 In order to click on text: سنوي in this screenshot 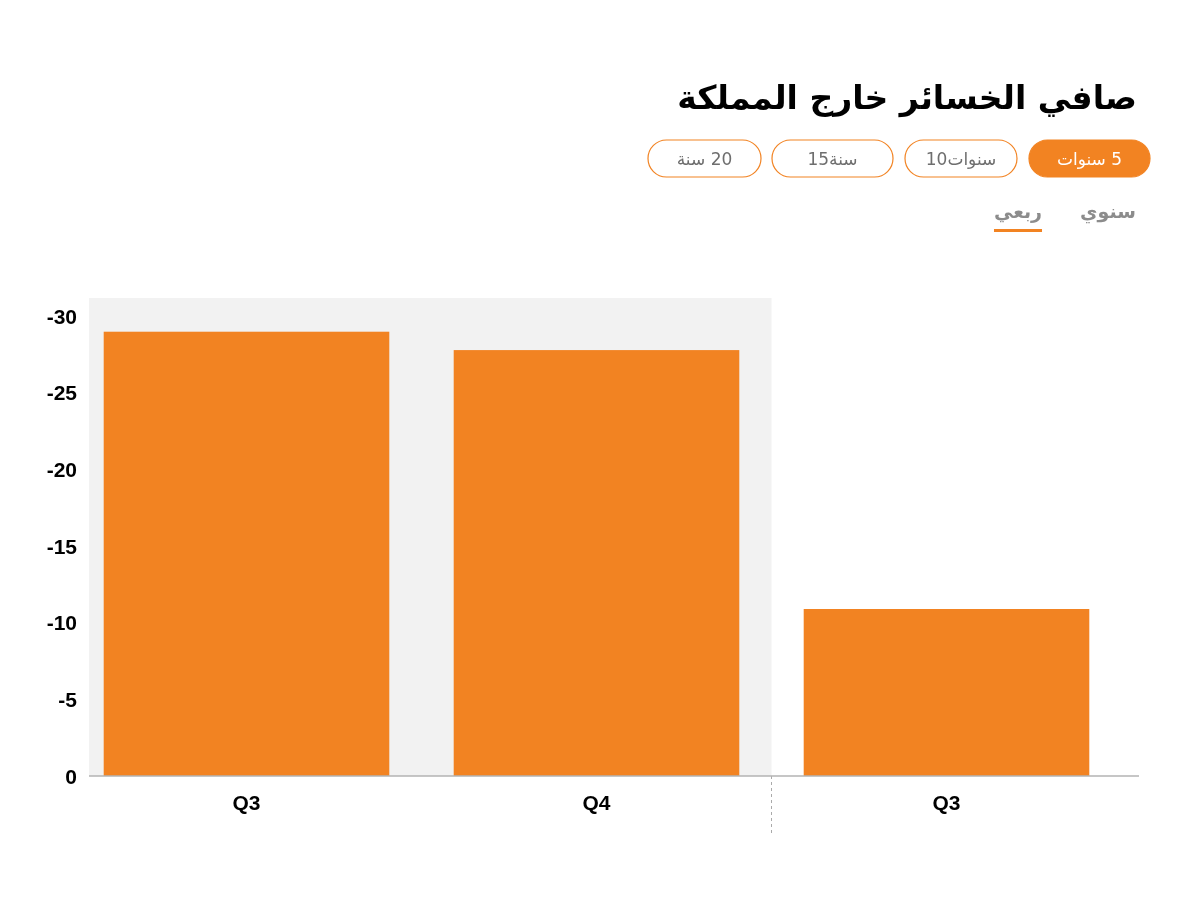, I will do `click(1108, 212)`.